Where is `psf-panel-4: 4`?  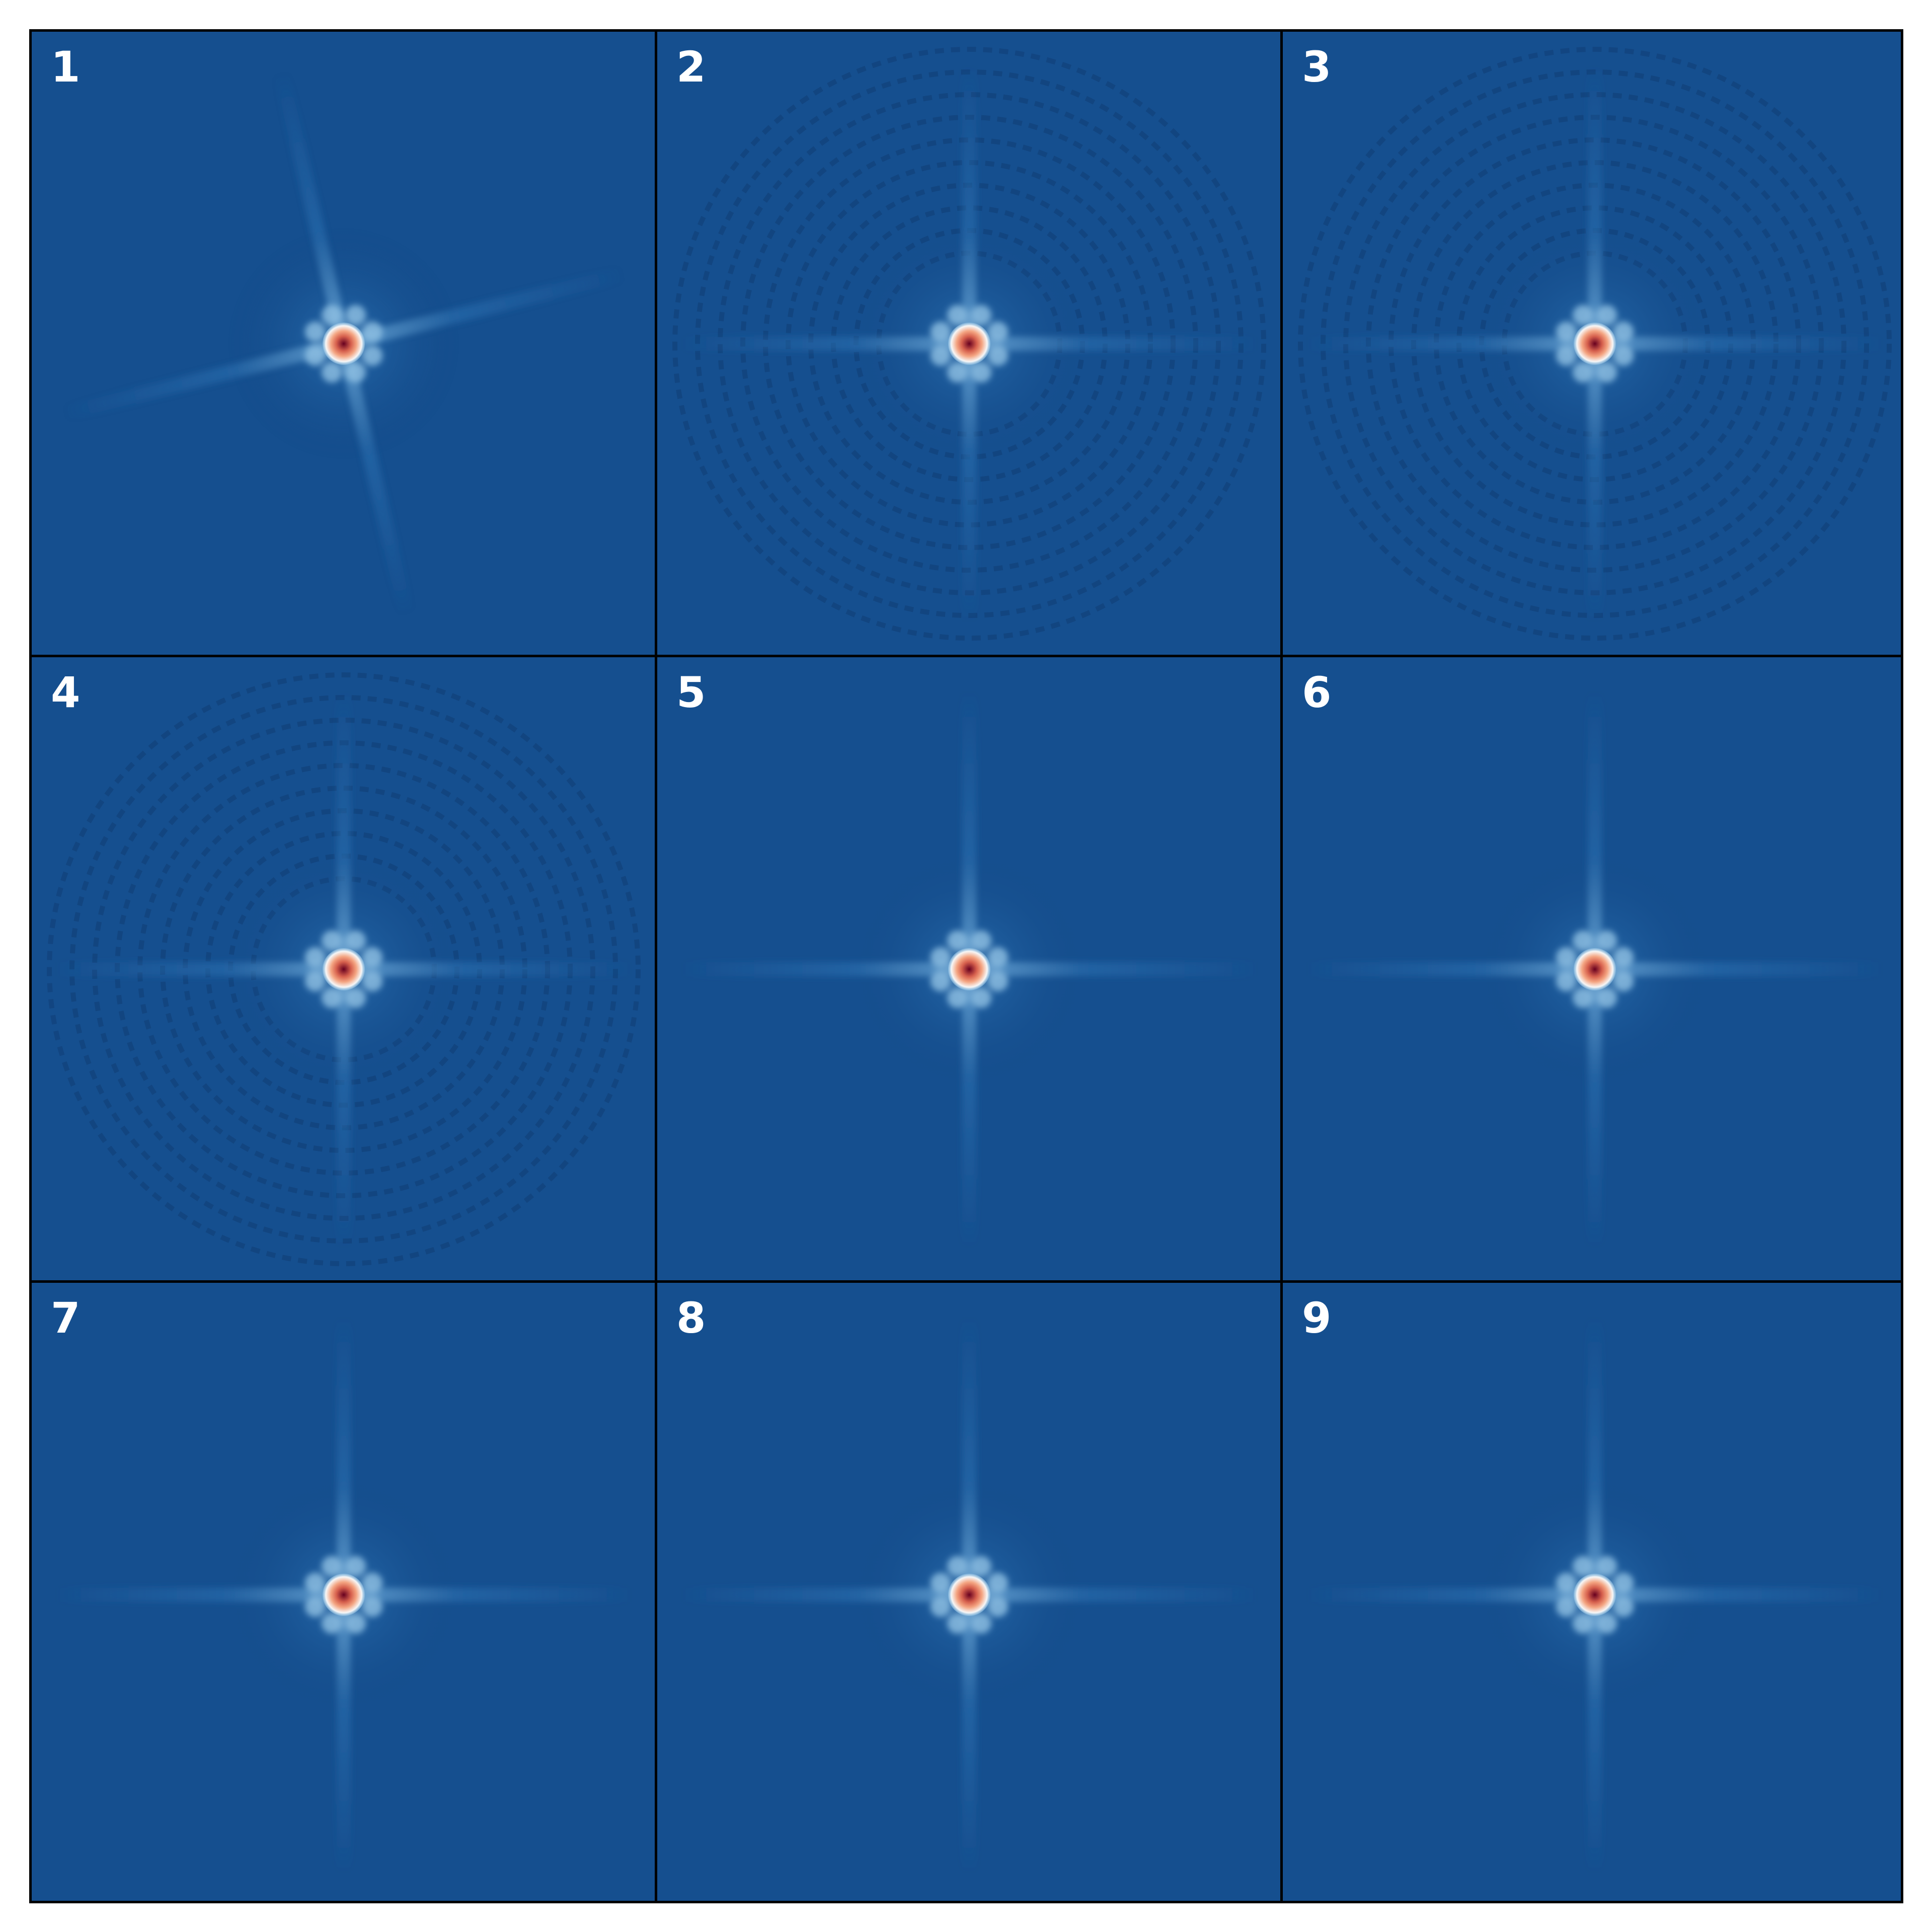
psf-panel-4: 4 is located at coordinates (343, 969).